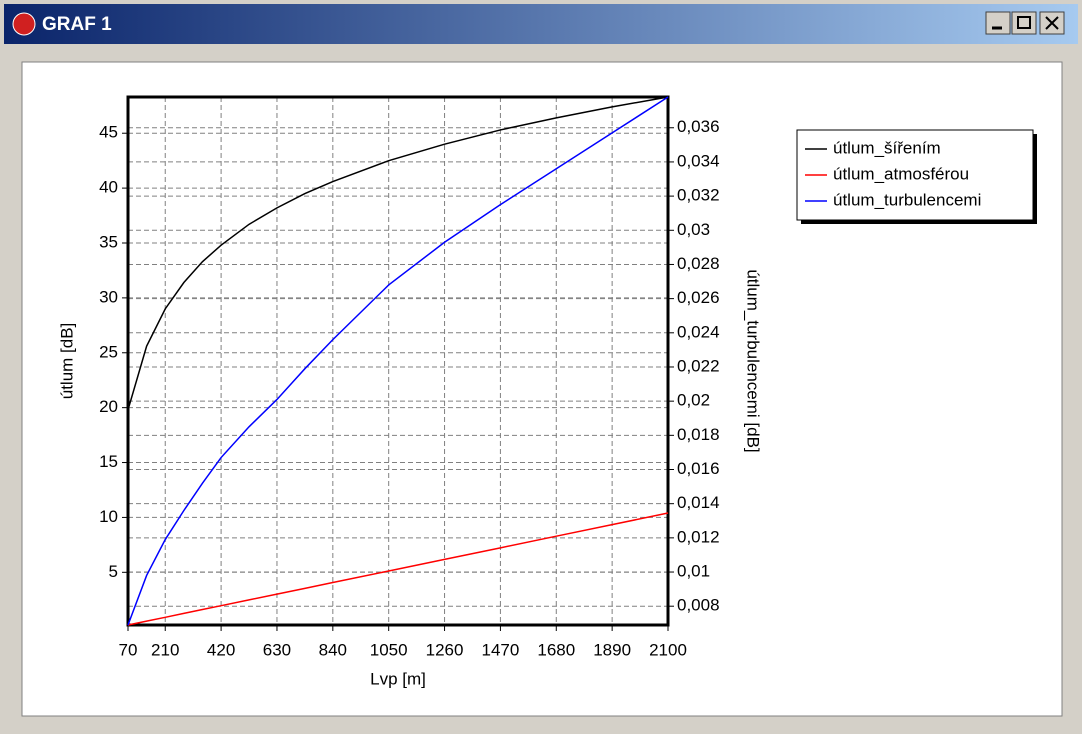 The width and height of the screenshot is (1082, 739). I want to click on y2-tick-label: 0,024, so click(698, 331).